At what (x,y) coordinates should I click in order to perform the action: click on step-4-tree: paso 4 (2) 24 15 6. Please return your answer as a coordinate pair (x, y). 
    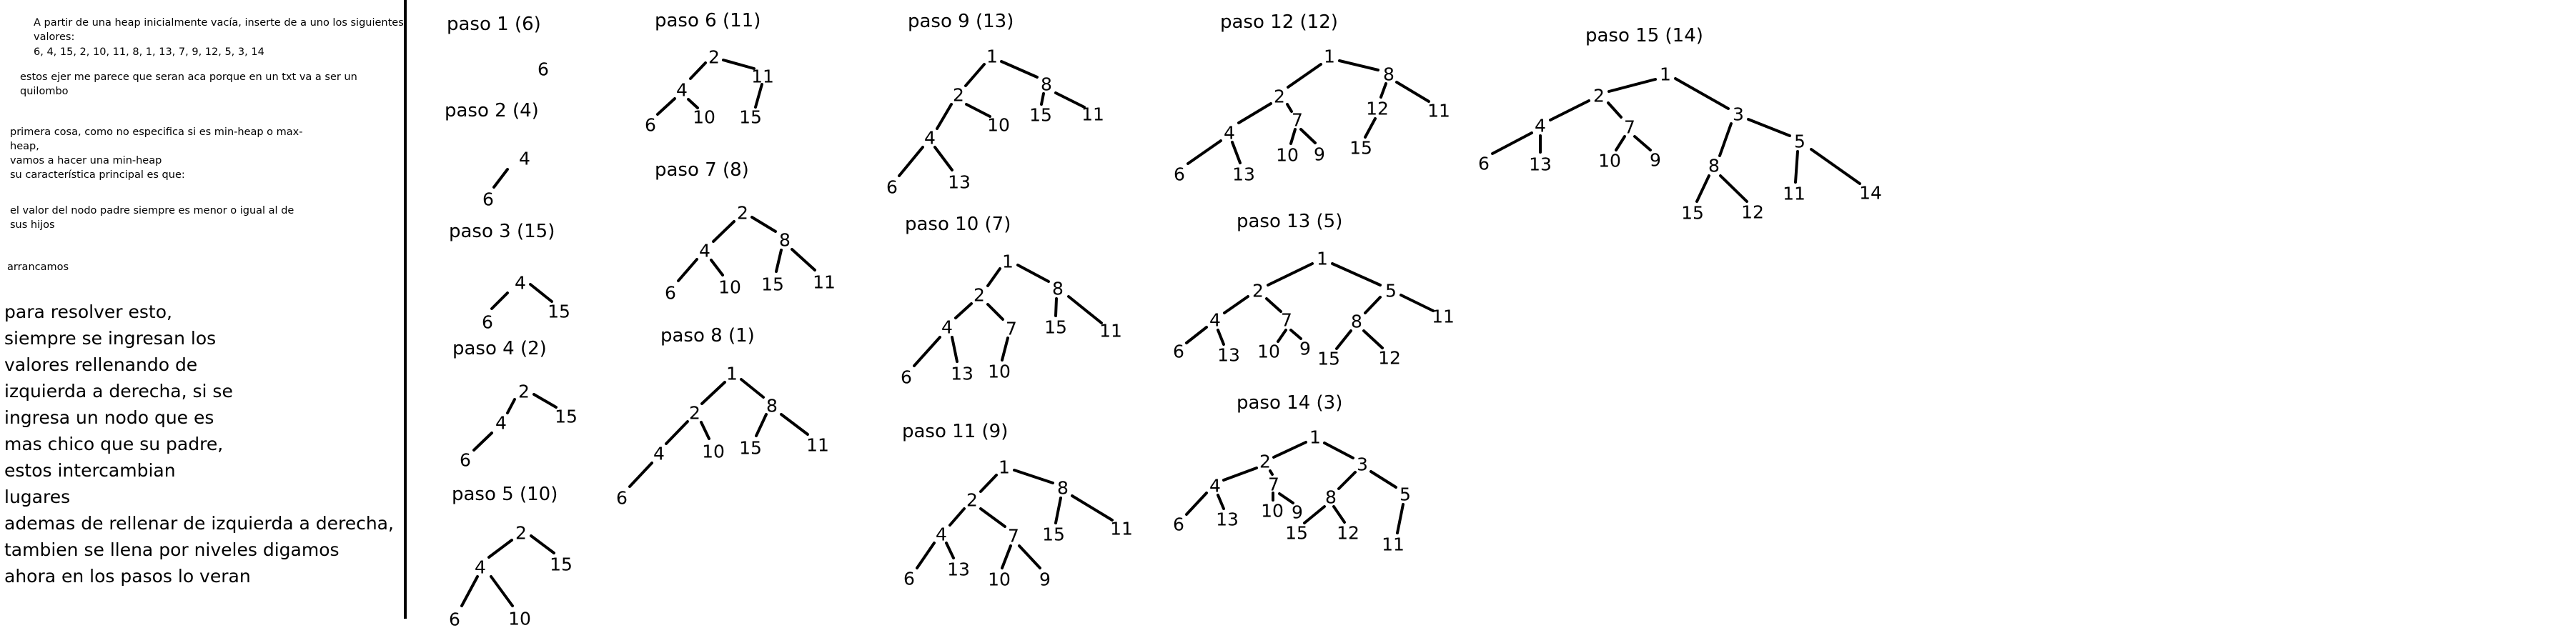
    Looking at the image, I should click on (515, 405).